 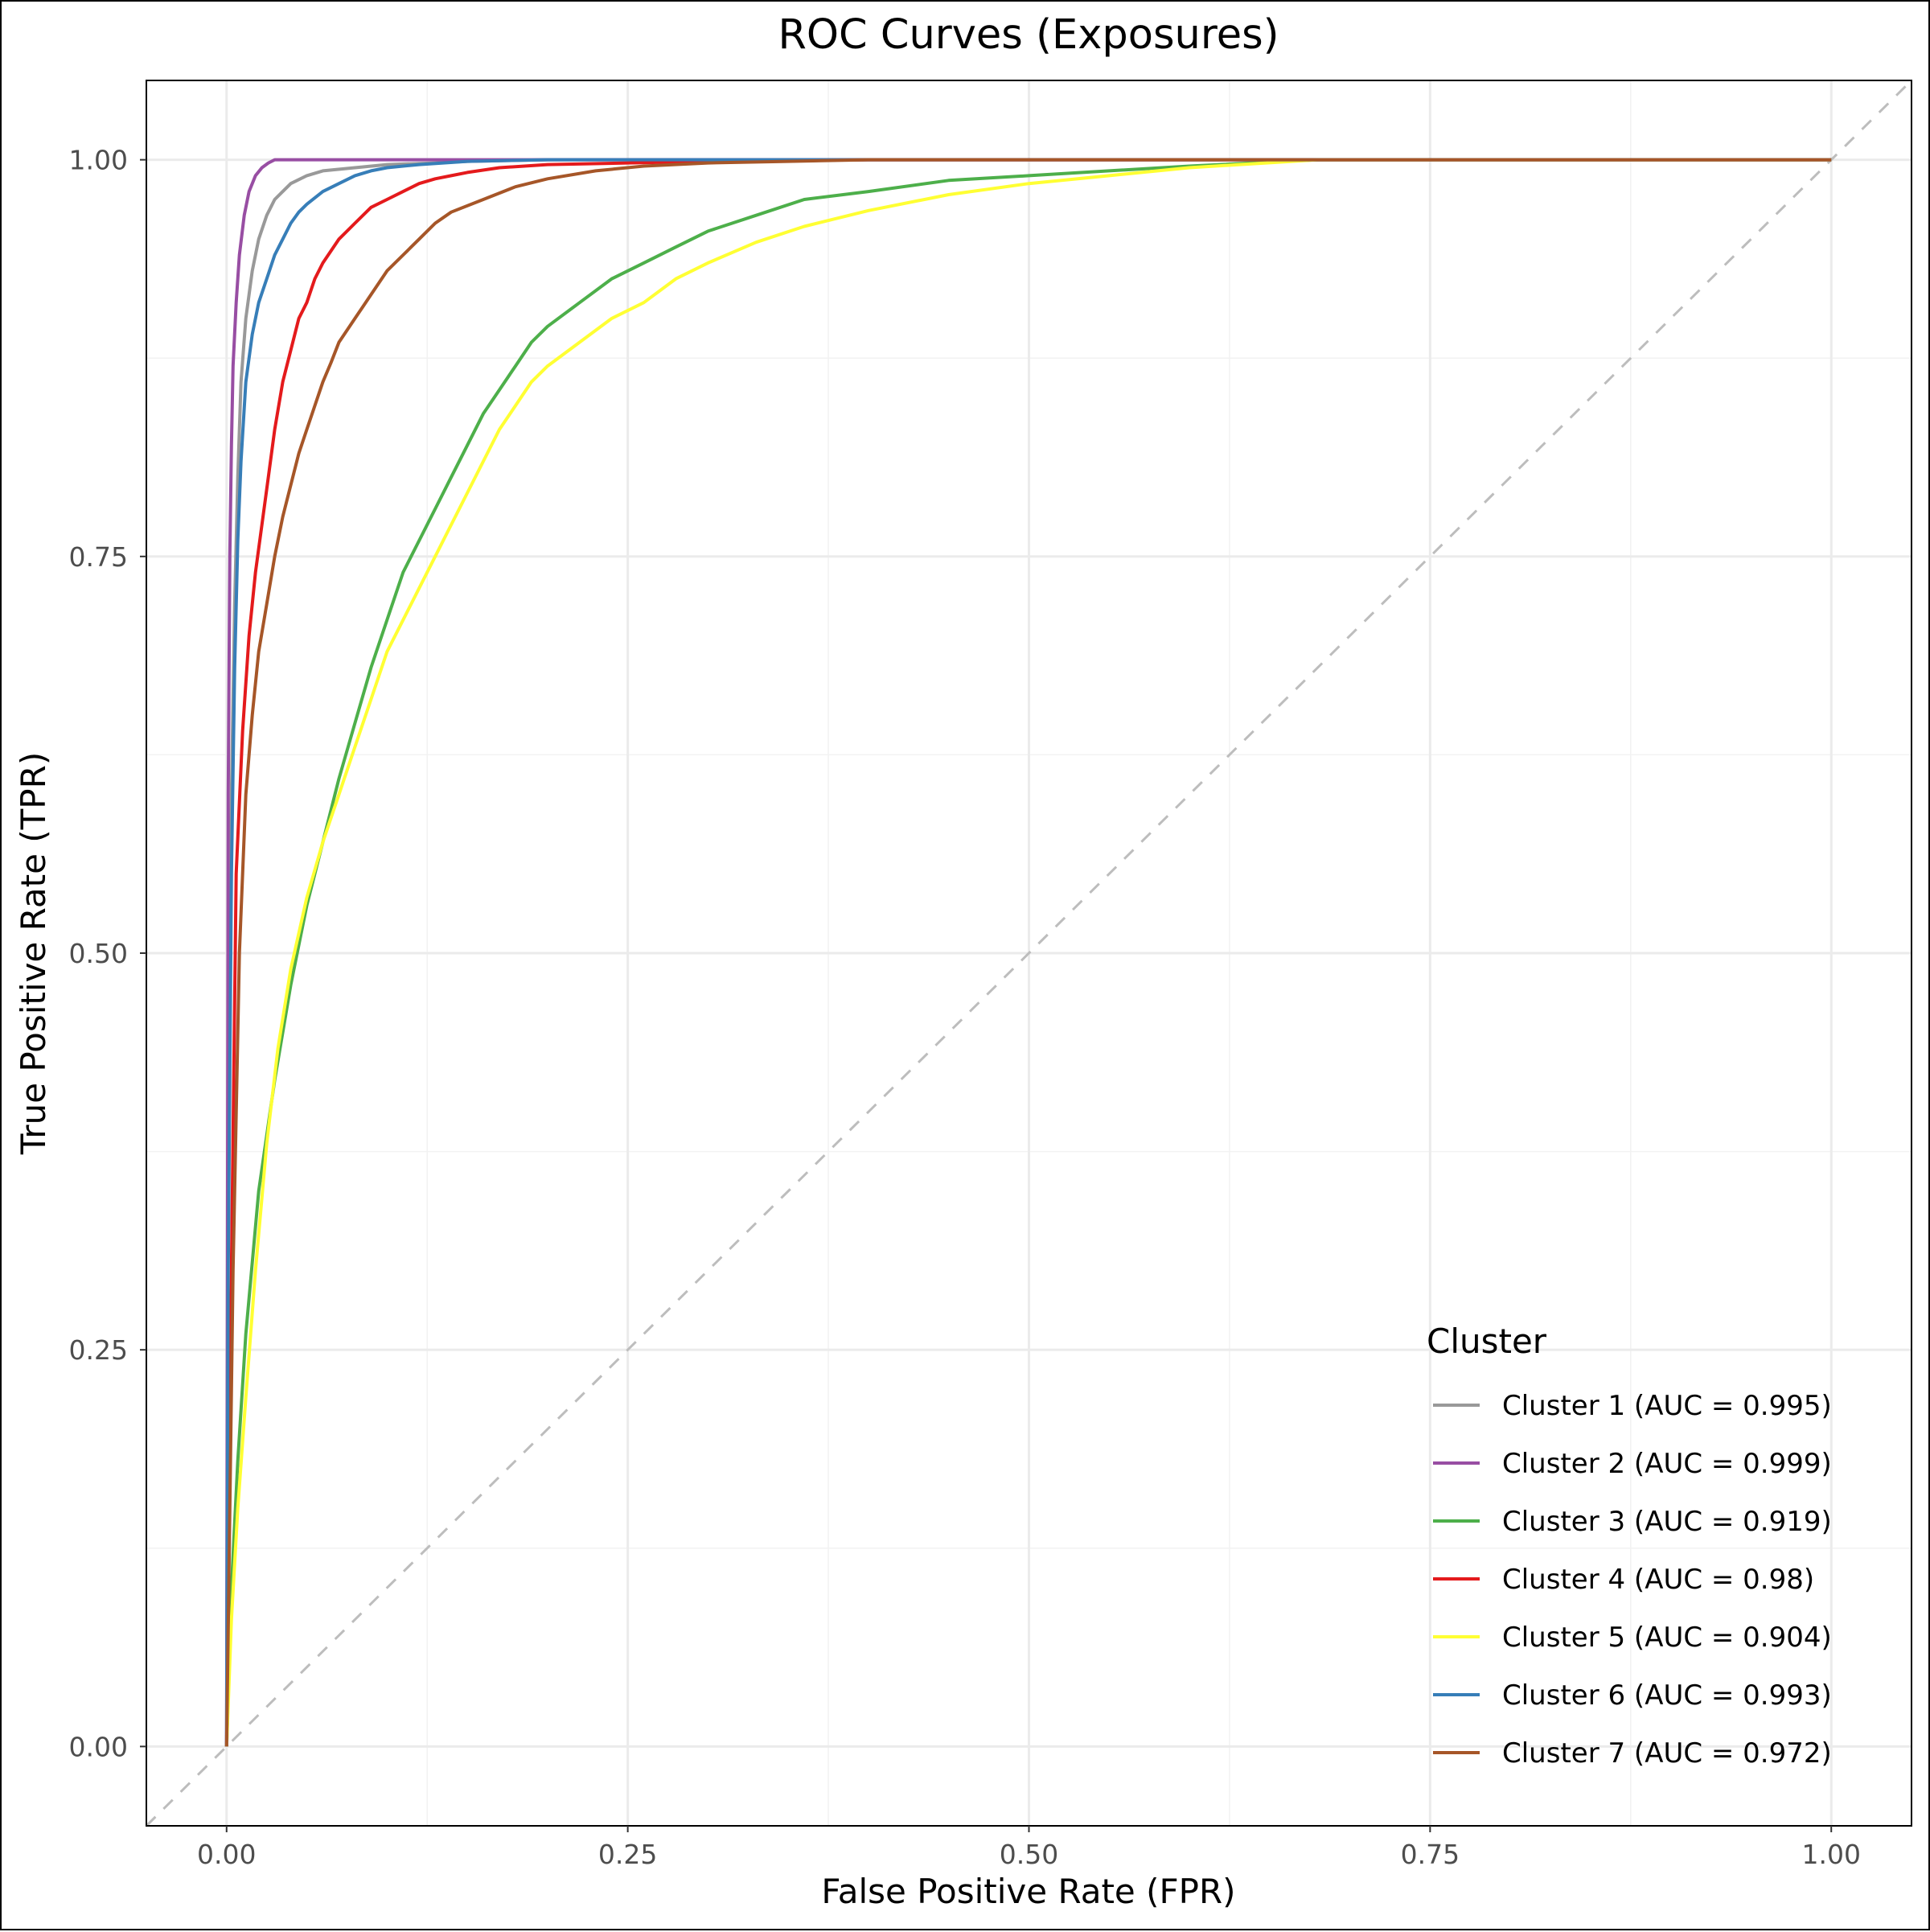 What do you see at coordinates (226, 1854) in the screenshot?
I see `x-tick-label: 0.00` at bounding box center [226, 1854].